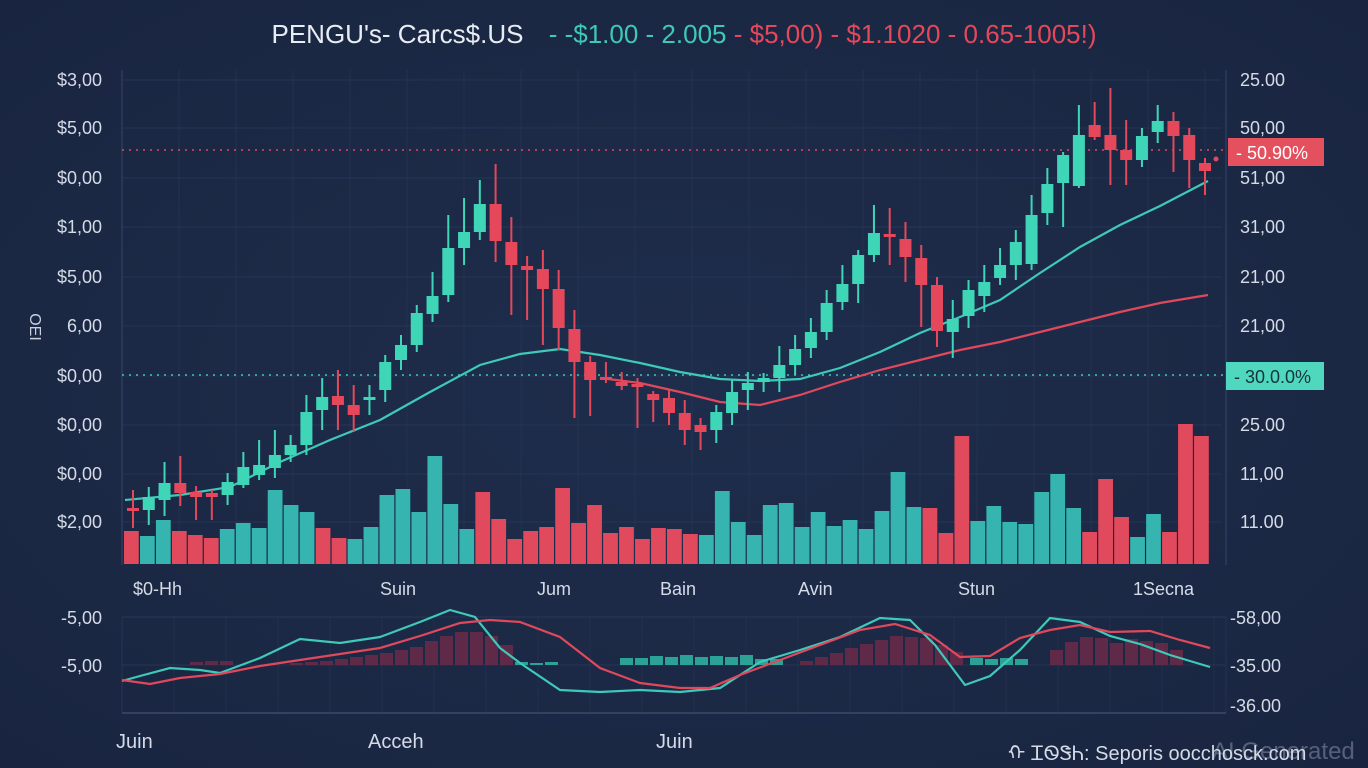 The height and width of the screenshot is (768, 1368). I want to click on title-symbol: PENGU's- Carcs$.US, so click(397, 33).